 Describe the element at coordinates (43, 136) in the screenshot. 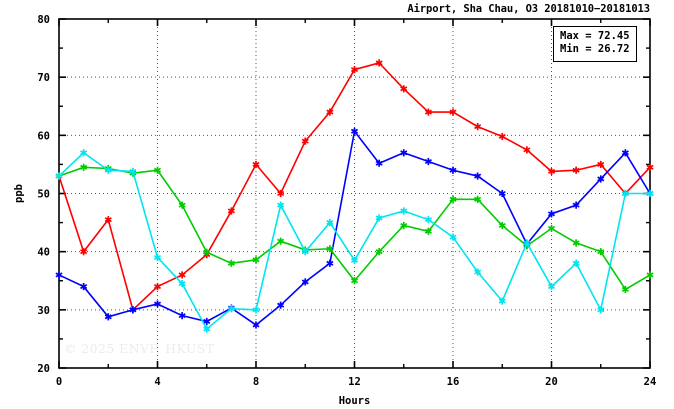

I see `svg-text: 60` at that location.